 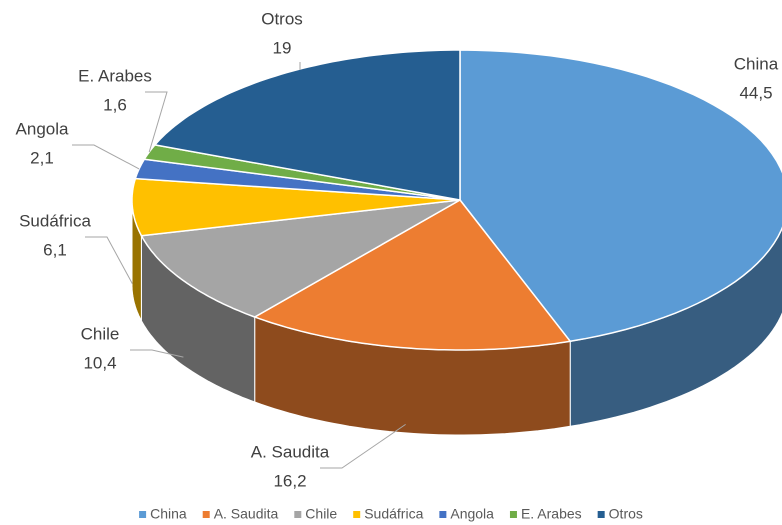 What do you see at coordinates (100, 333) in the screenshot?
I see `category-label: Chile` at bounding box center [100, 333].